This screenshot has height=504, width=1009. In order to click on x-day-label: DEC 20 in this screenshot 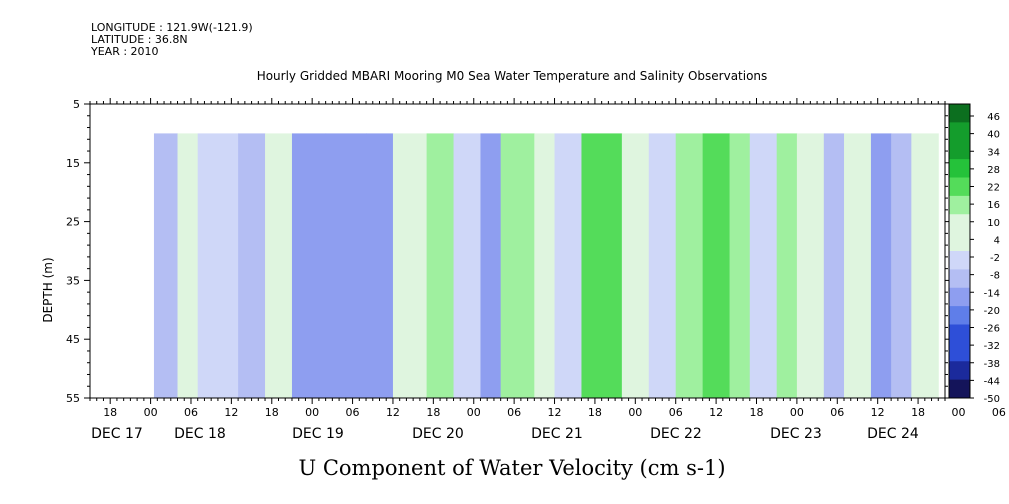, I will do `click(438, 434)`.